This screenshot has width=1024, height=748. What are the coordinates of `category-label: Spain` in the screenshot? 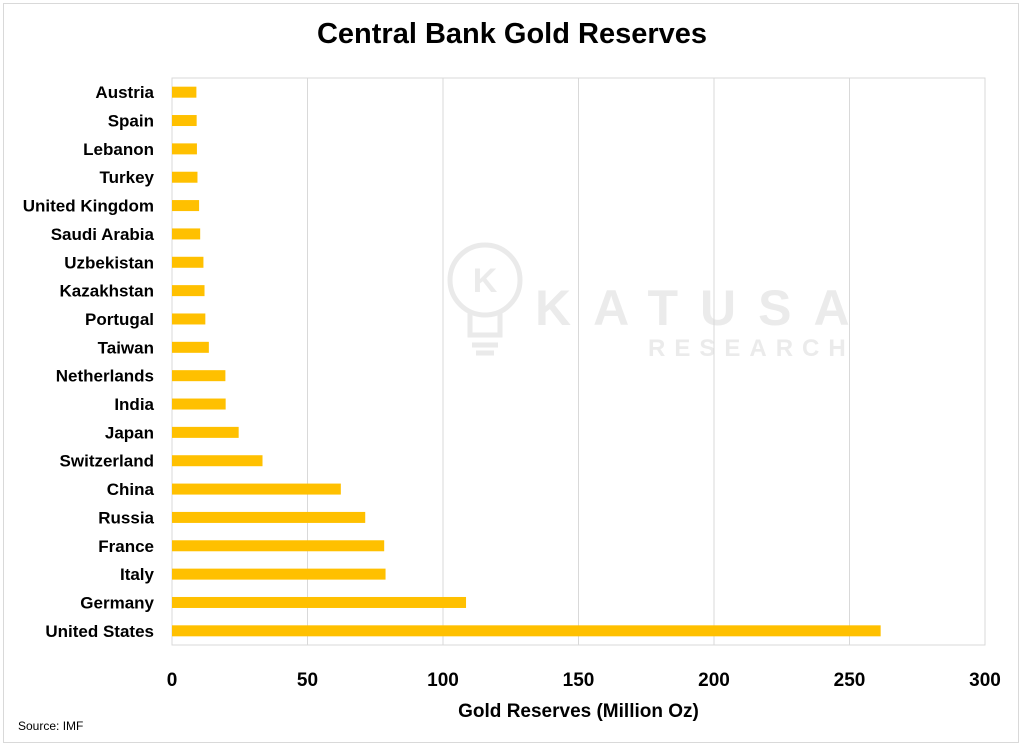 It's located at (131, 121).